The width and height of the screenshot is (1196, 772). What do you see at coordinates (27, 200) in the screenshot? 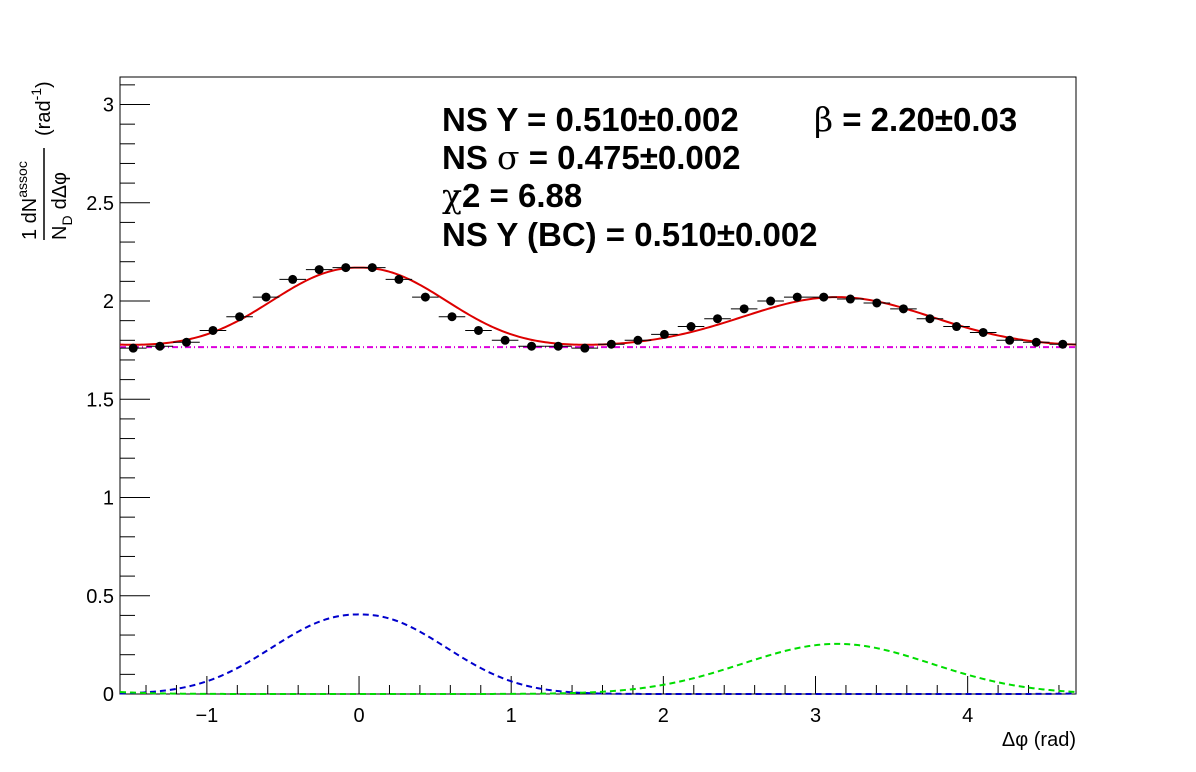
I see `y-label-numerator: 1 dNassoc` at bounding box center [27, 200].